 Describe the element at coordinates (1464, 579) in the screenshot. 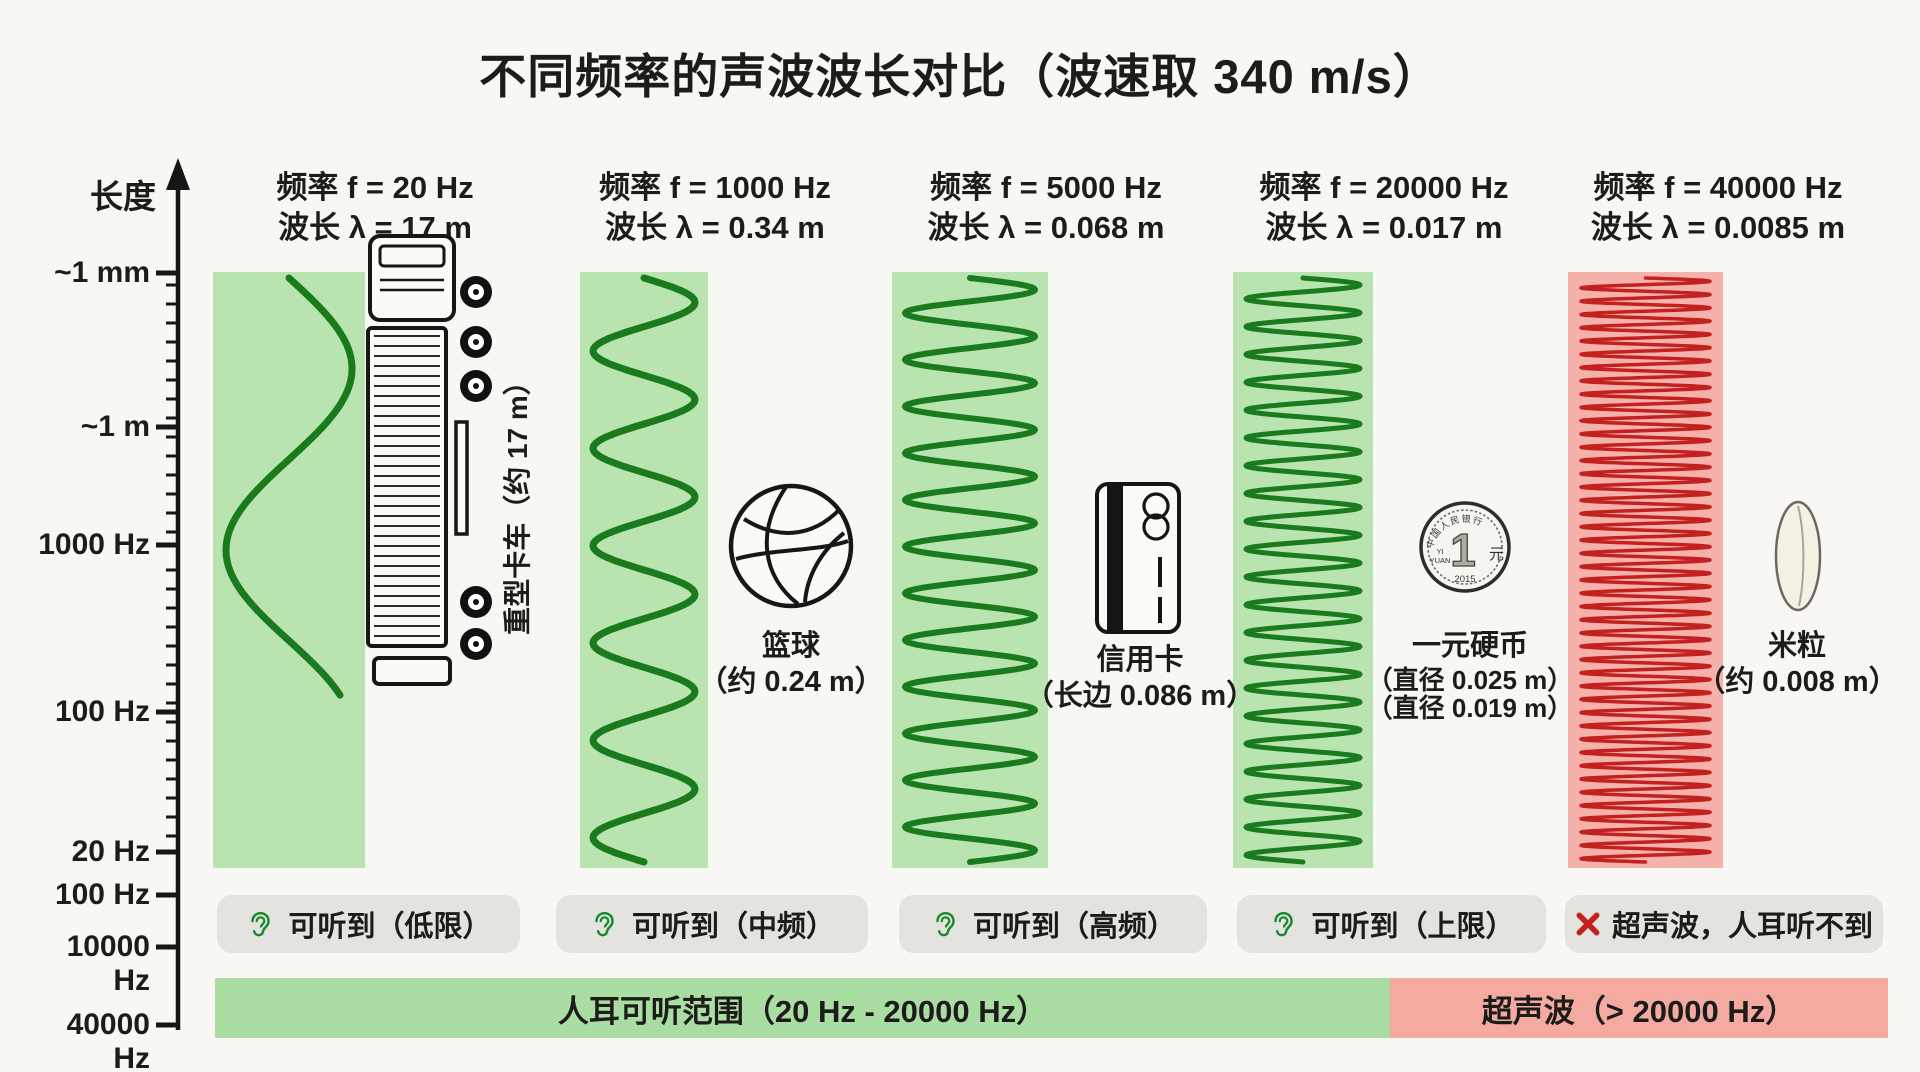

I see `coin-year: 2015` at that location.